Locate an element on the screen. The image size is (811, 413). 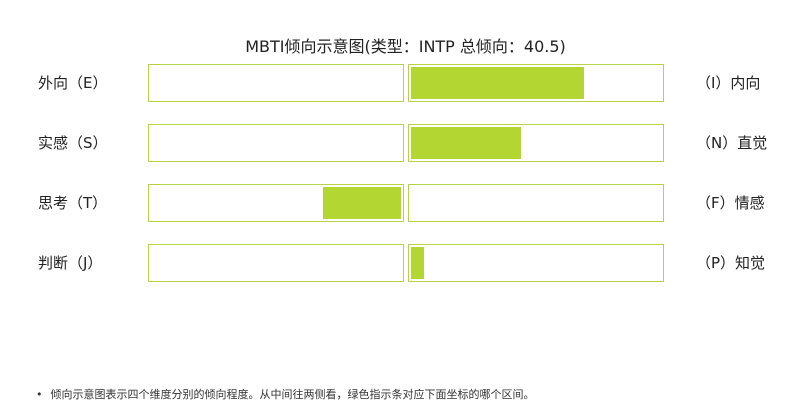
dimension-row: 思考（T） （F）情感 is located at coordinates (405, 203).